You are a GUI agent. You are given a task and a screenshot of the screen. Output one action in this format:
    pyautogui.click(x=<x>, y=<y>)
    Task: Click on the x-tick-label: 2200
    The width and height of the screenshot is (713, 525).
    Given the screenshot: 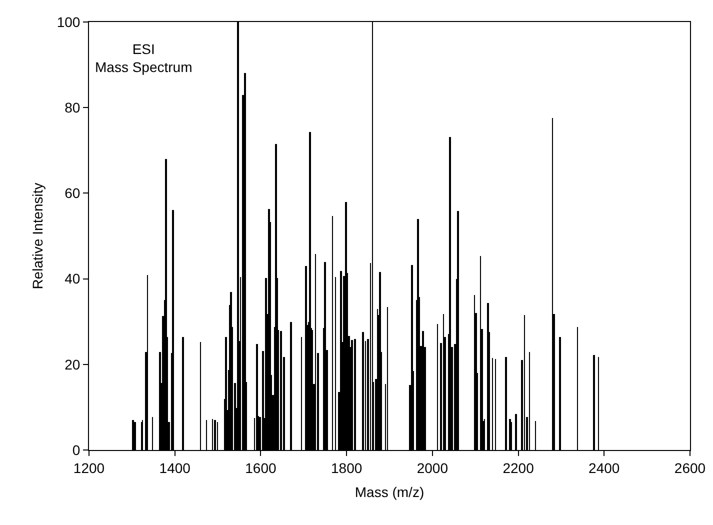 What is the action you would take?
    pyautogui.click(x=518, y=468)
    